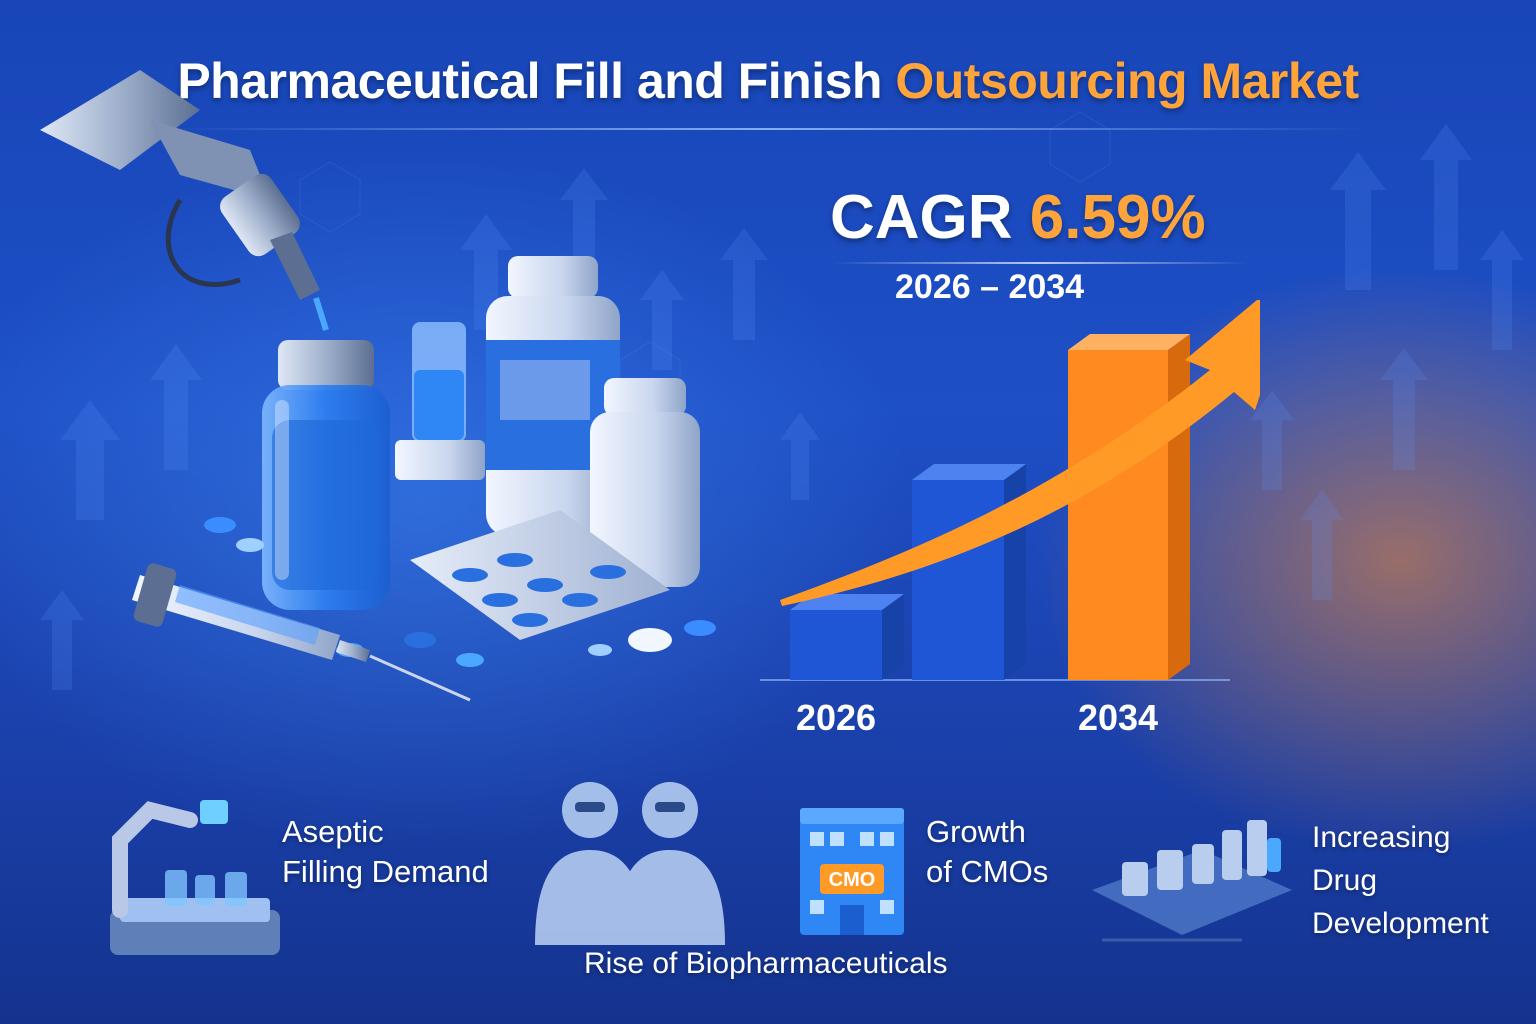  What do you see at coordinates (1400, 923) in the screenshot?
I see `feature-line: Development` at bounding box center [1400, 923].